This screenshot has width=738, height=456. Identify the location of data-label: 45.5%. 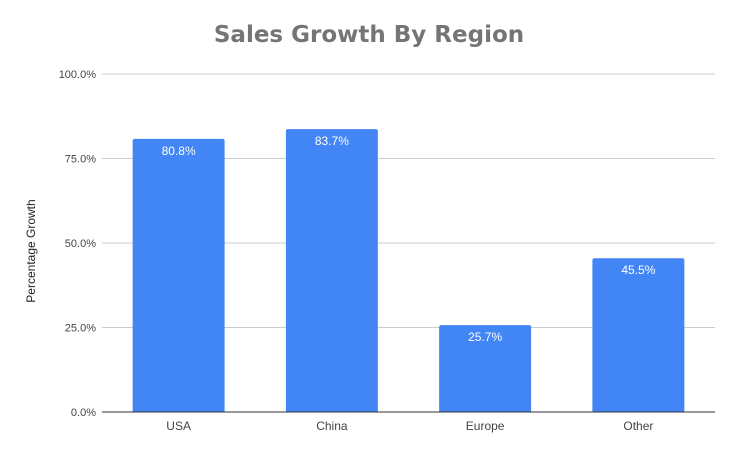
(638, 270).